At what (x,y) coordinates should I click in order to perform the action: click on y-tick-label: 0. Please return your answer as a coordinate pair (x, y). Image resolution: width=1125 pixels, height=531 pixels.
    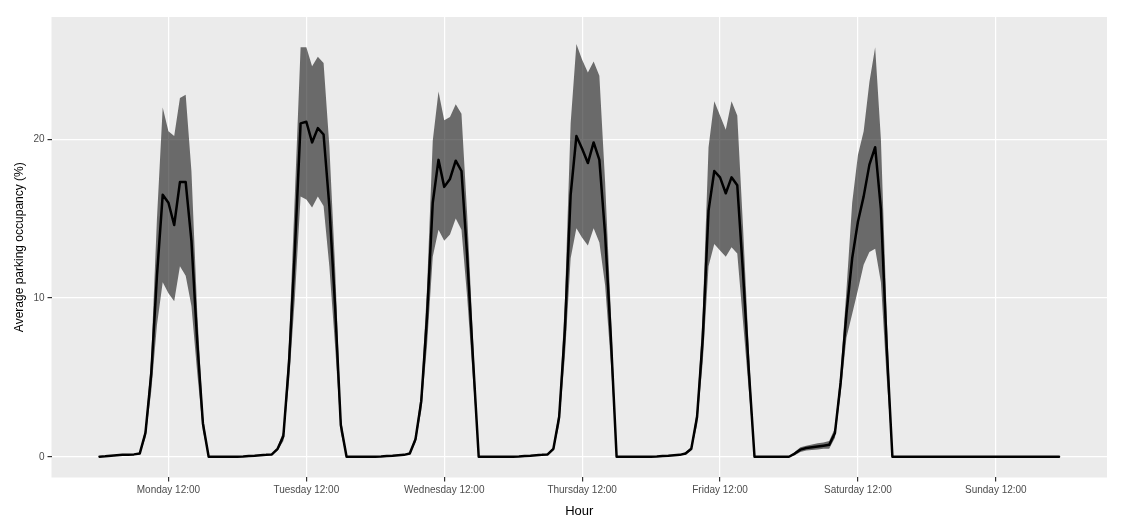
    Looking at the image, I should click on (41, 456).